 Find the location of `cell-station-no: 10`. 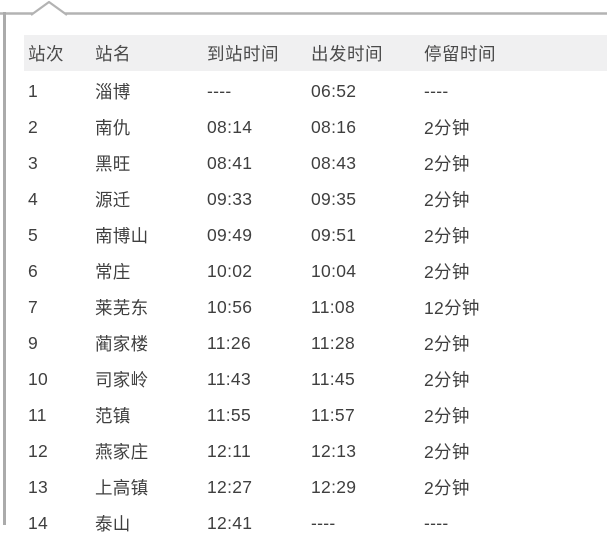

cell-station-no: 10 is located at coordinates (38, 378).